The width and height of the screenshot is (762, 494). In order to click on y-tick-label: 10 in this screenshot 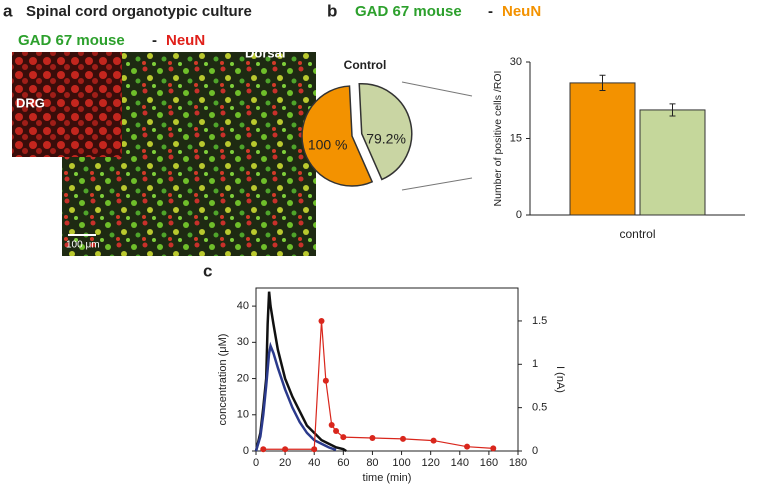, I will do `click(243, 415)`.